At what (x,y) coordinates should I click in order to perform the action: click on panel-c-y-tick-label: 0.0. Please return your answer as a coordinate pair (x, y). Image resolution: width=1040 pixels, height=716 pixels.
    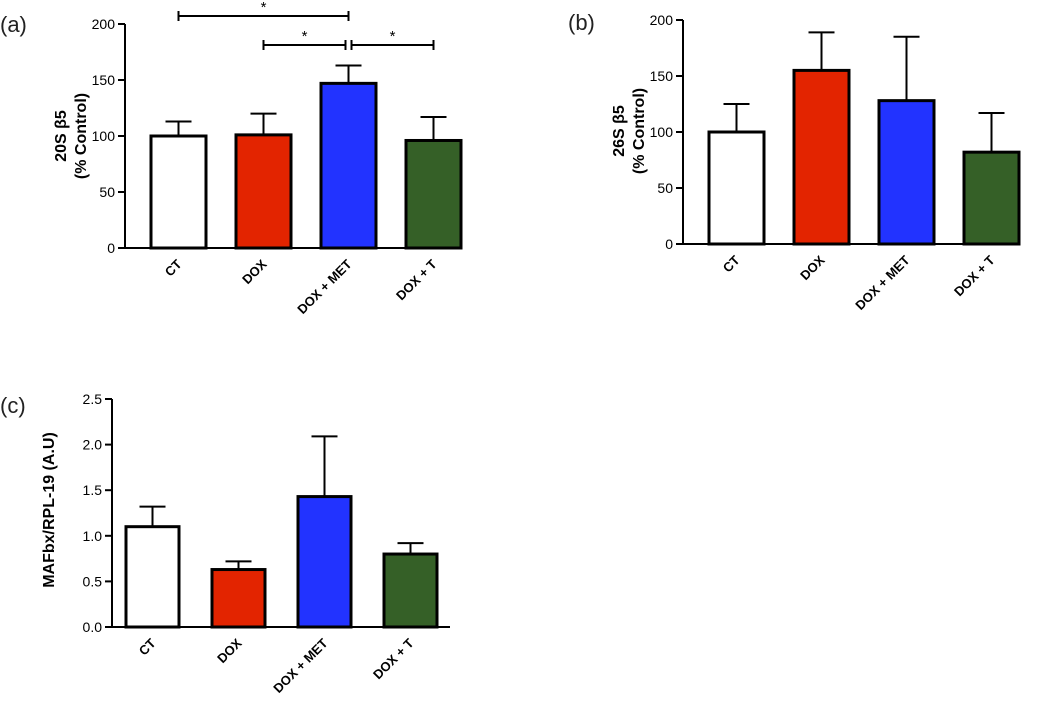
    Looking at the image, I should click on (93, 627).